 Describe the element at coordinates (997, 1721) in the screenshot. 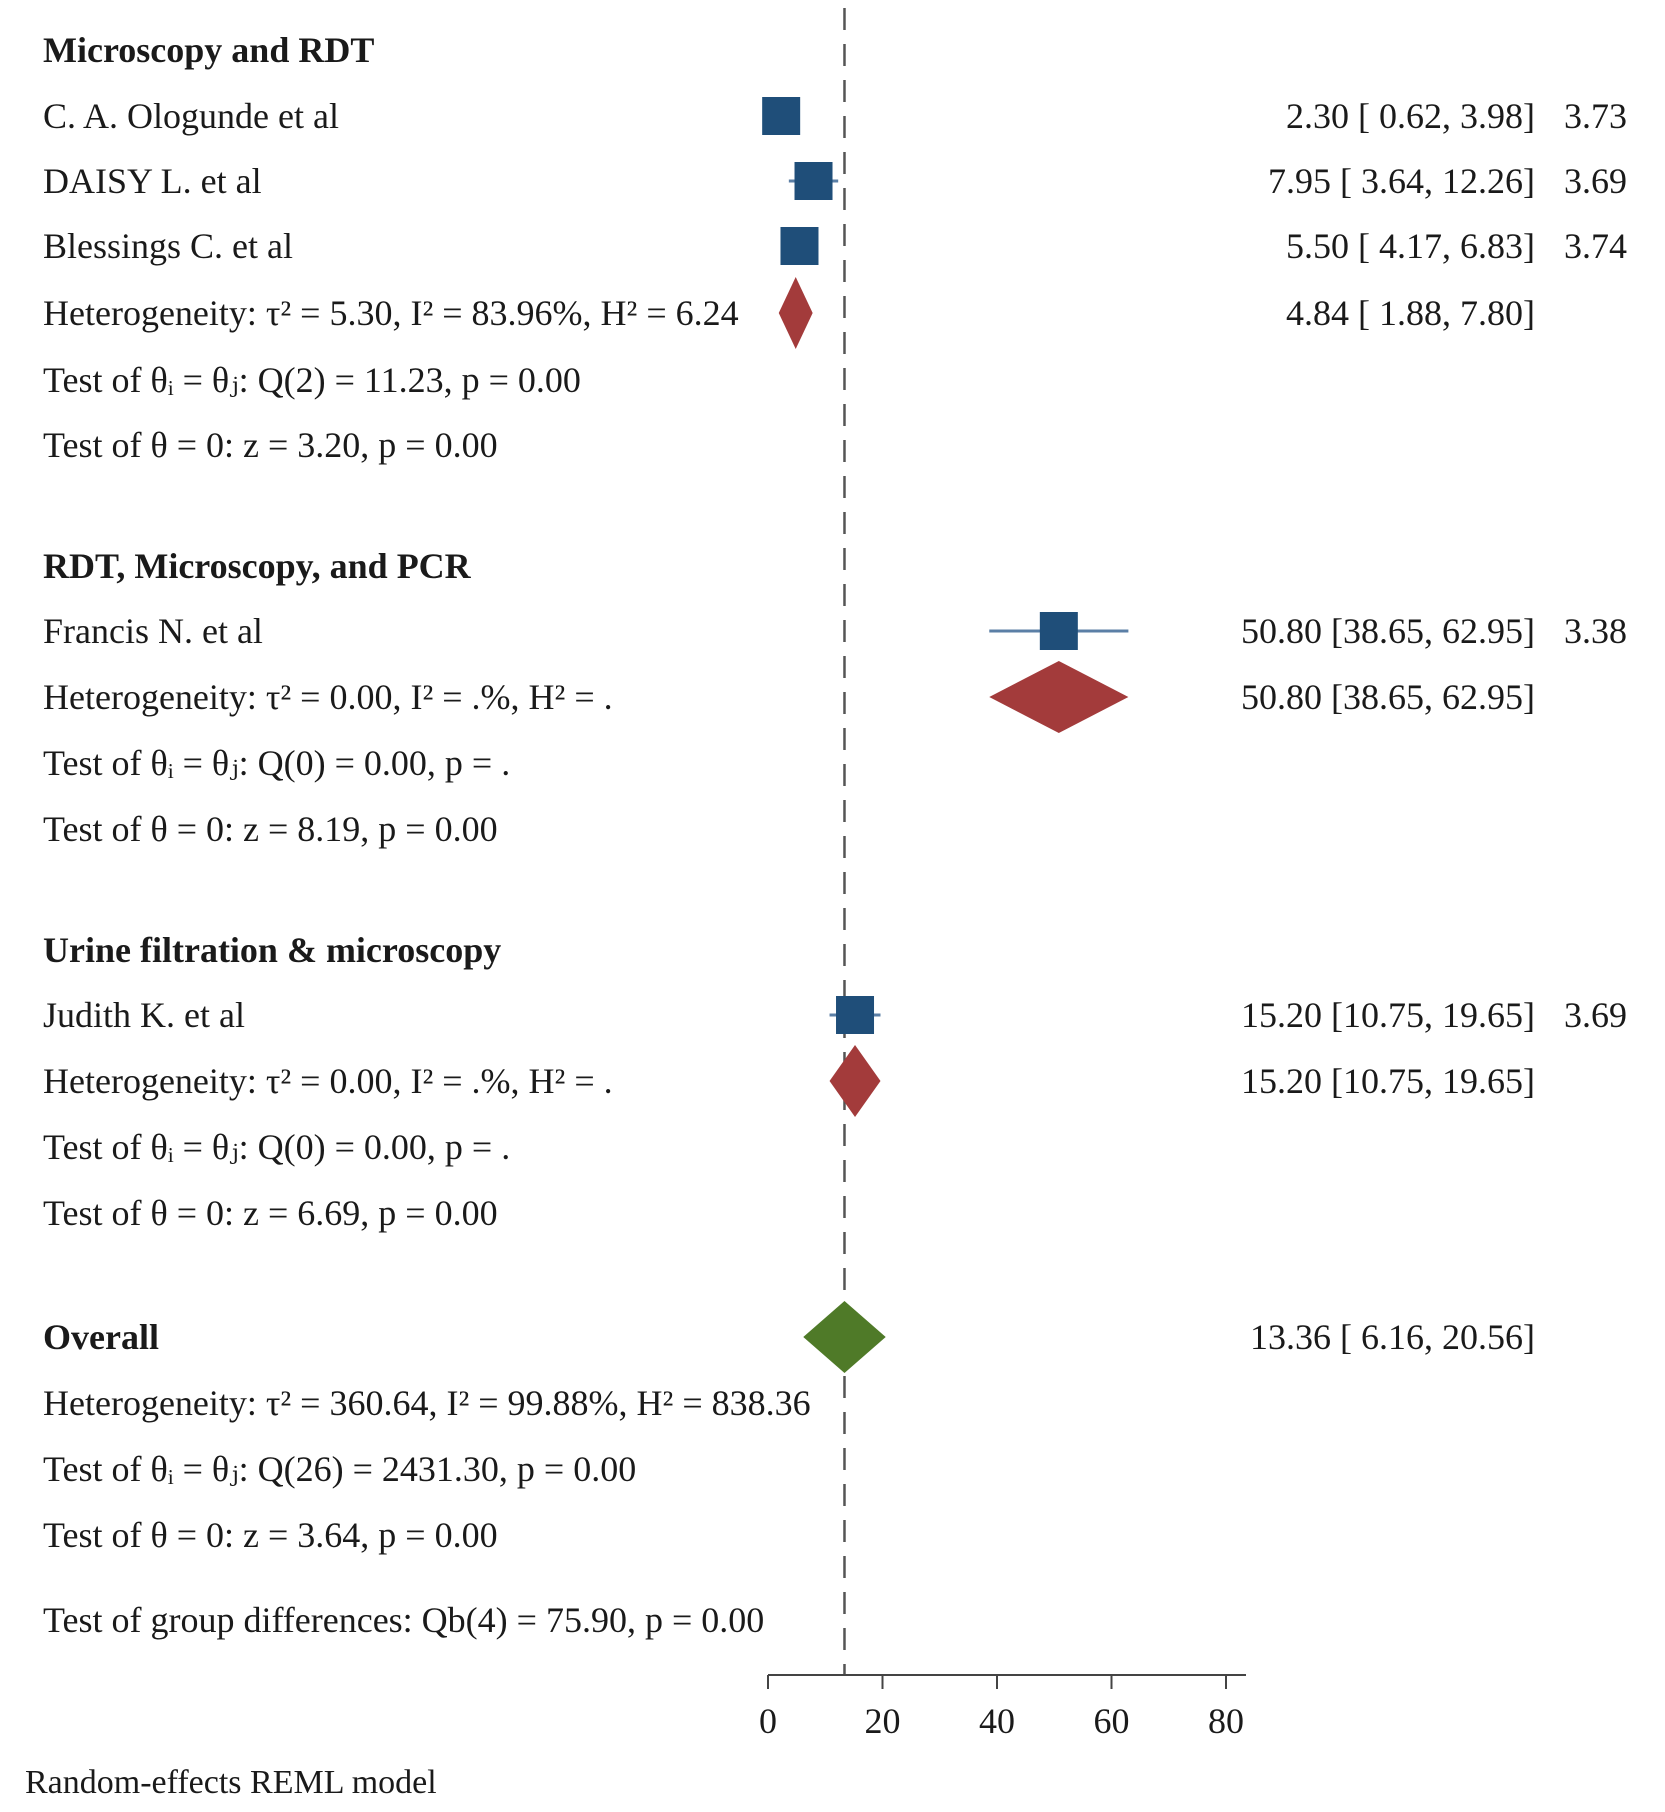

I see `x-tick-label: 40` at that location.